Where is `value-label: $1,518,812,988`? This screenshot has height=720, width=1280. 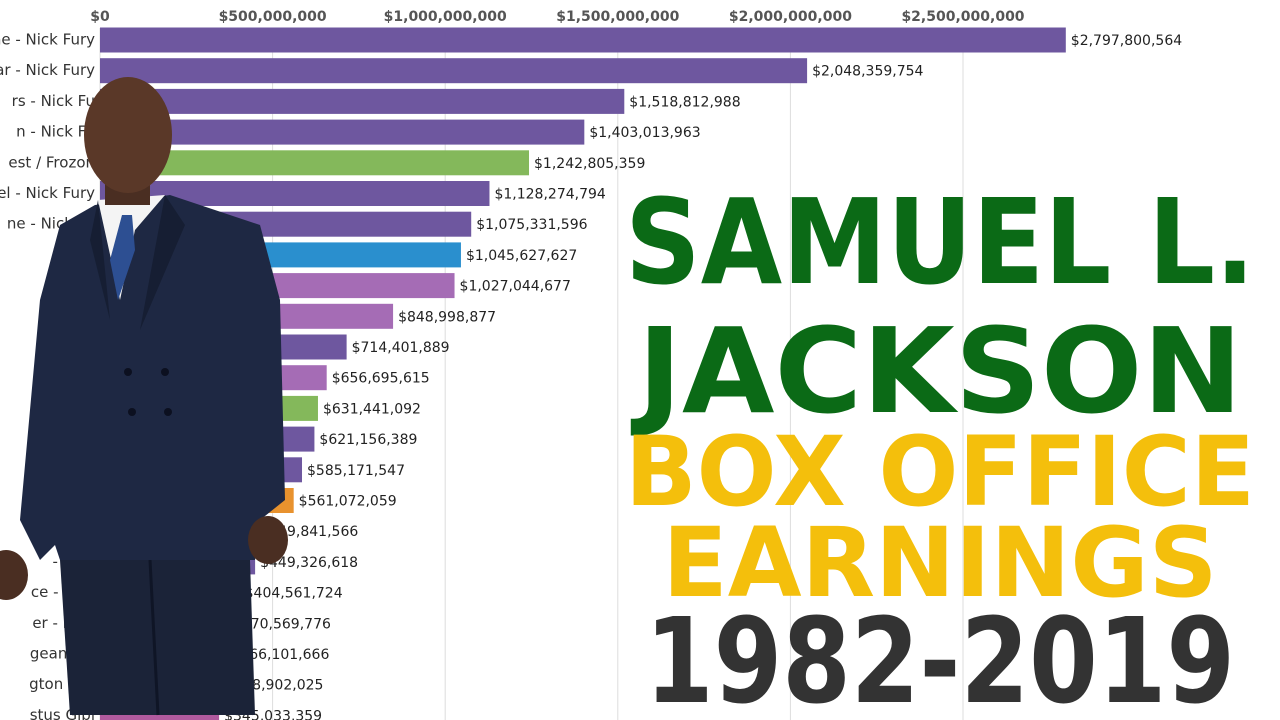 value-label: $1,518,812,988 is located at coordinates (684, 102).